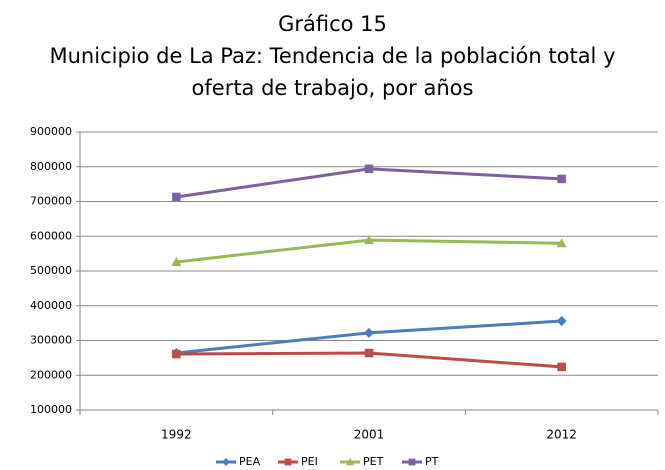 This screenshot has height=470, width=665. I want to click on legend-label: PT, so click(432, 461).